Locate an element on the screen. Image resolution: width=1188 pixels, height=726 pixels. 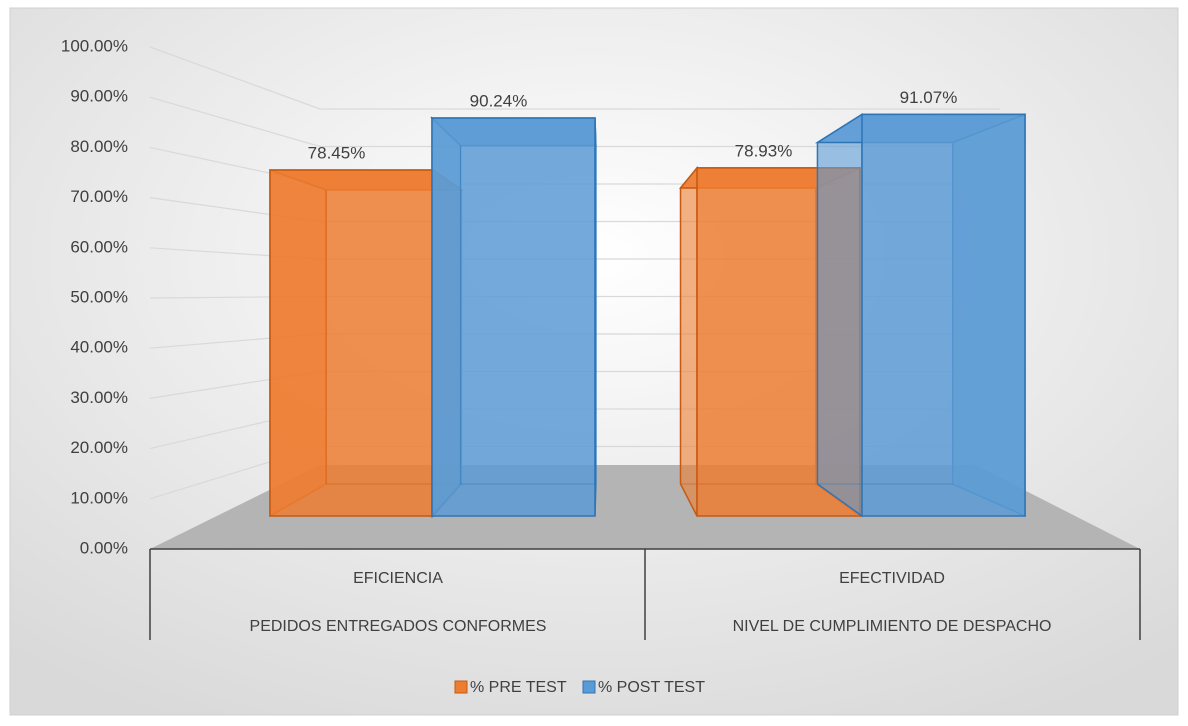
x-subcategory-label: PEDIDOS ENTREGADOS CONFORMES is located at coordinates (398, 626).